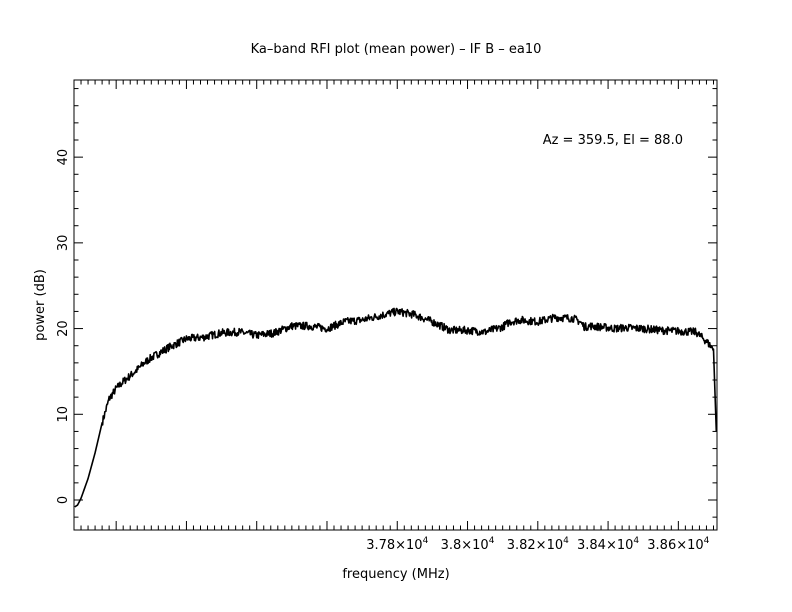 The image size is (792, 612). Describe the element at coordinates (63, 414) in the screenshot. I see `y-tick-label: 10` at that location.